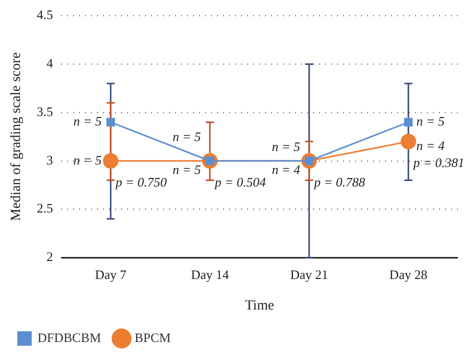  I want to click on y-tick-label: 2, so click(50, 256).